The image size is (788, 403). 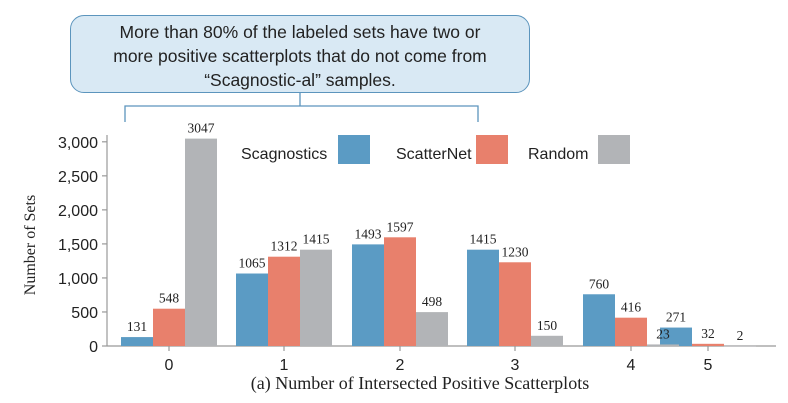 I want to click on data-label: 271, so click(x=676, y=317).